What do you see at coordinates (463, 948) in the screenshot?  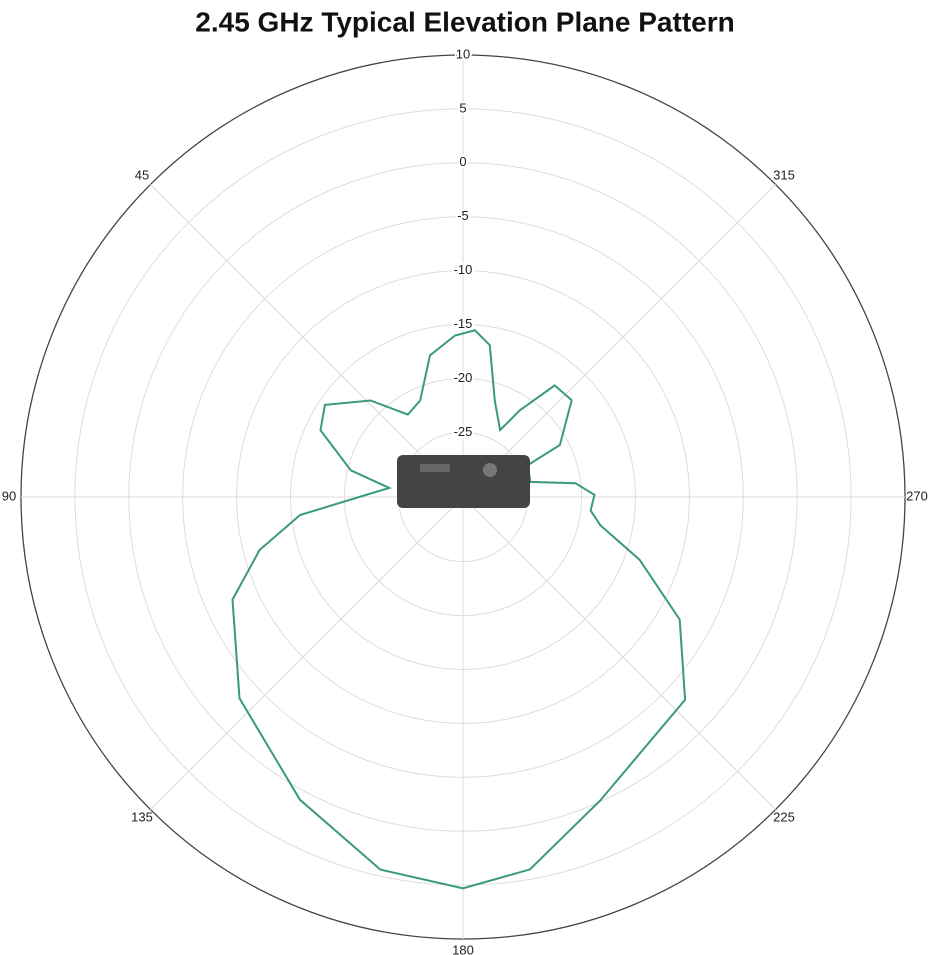 I see `angle-tick-label: 180` at bounding box center [463, 948].